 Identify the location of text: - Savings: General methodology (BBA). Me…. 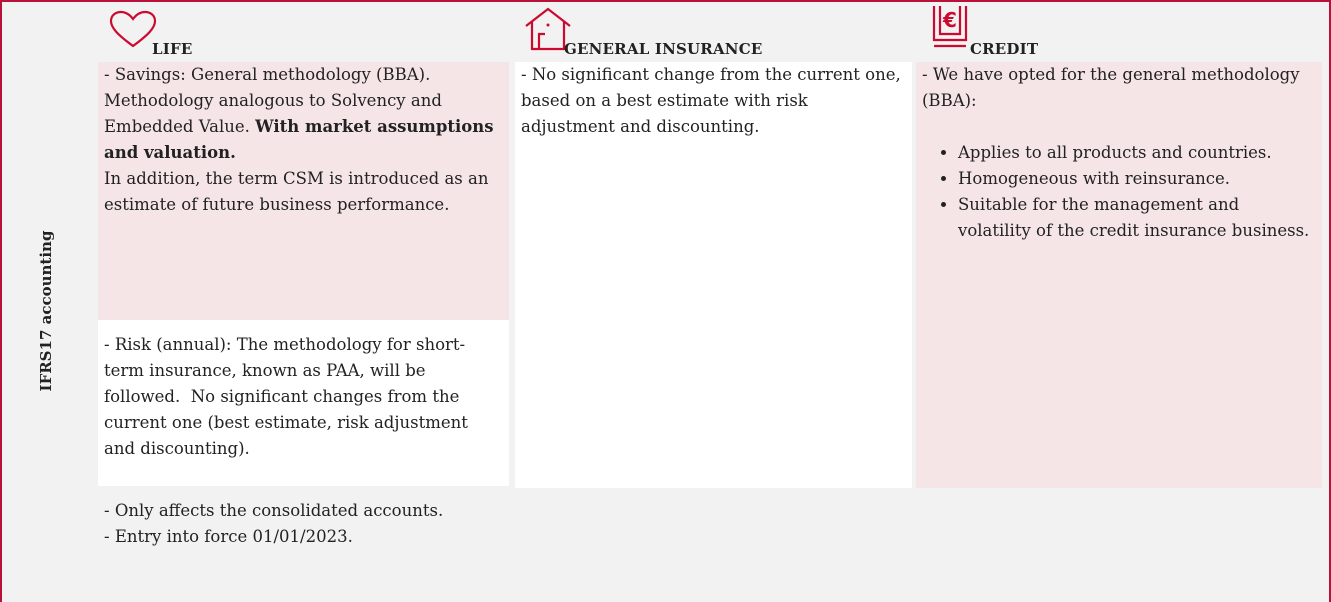
(273, 100).